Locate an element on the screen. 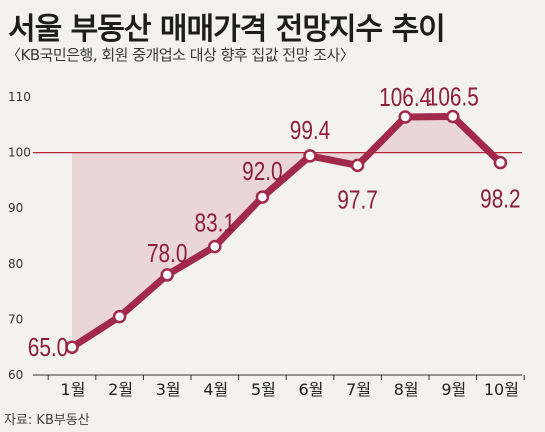 Image resolution: width=545 pixels, height=432 pixels. data-label: 106.4 is located at coordinates (405, 97).